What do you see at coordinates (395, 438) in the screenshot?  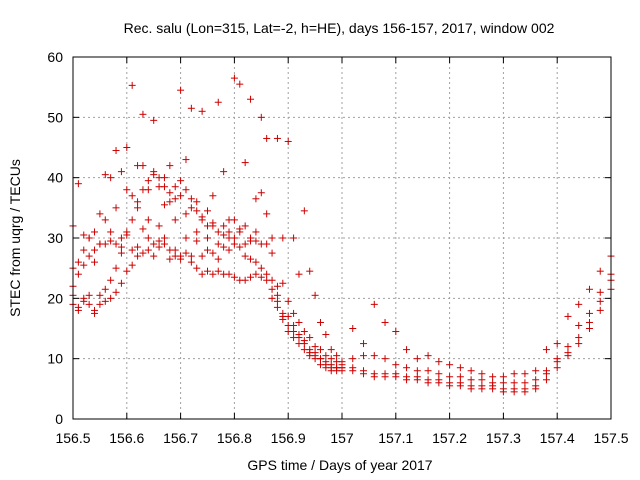 I see `x-tick-label: 157.1` at bounding box center [395, 438].